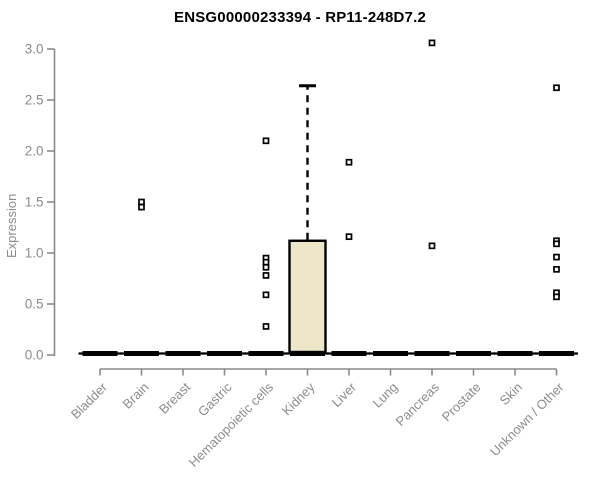  Describe the element at coordinates (298, 398) in the screenshot. I see `x-category-label: Kidney` at that location.